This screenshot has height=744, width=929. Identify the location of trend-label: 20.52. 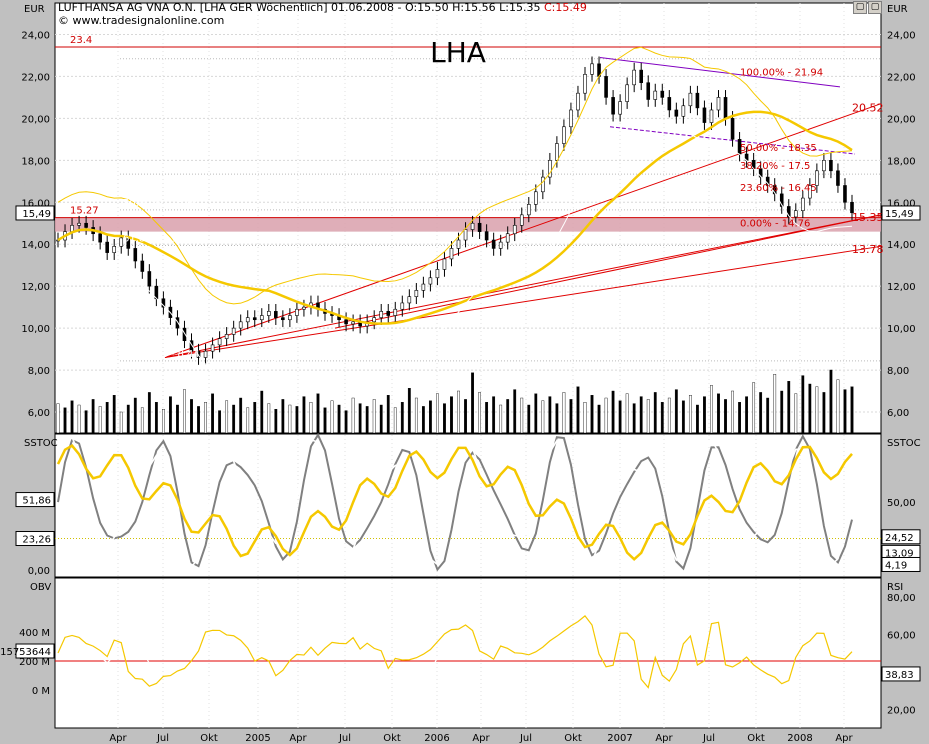
(868, 107).